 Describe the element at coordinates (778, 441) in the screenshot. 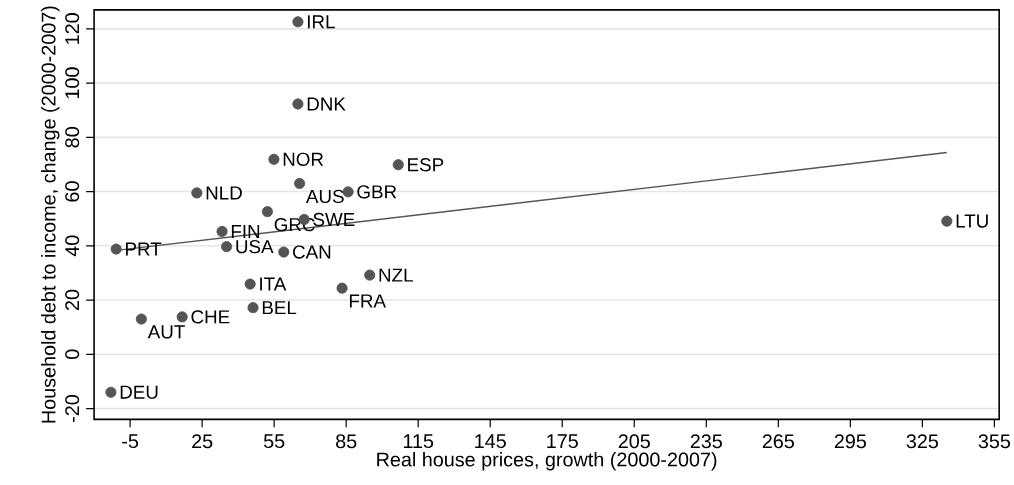

I see `x-tick-label: 265` at that location.